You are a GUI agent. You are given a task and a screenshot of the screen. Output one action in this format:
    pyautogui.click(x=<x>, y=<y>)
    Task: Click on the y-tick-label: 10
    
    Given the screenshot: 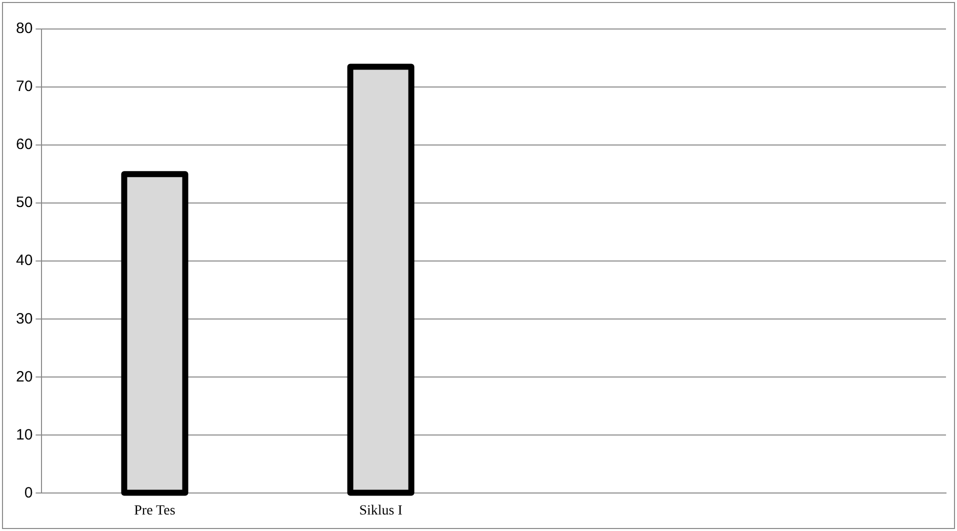 What is the action you would take?
    pyautogui.click(x=24, y=435)
    